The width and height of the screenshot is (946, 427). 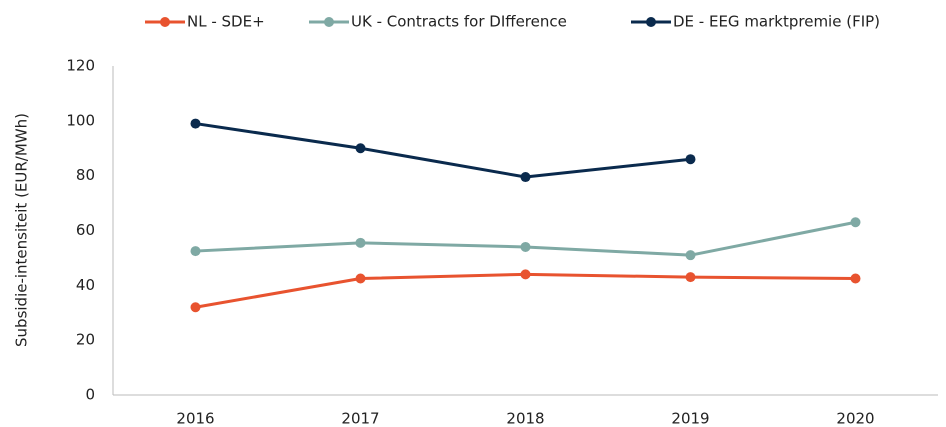 What do you see at coordinates (443, 150) in the screenshot?
I see `series-line` at bounding box center [443, 150].